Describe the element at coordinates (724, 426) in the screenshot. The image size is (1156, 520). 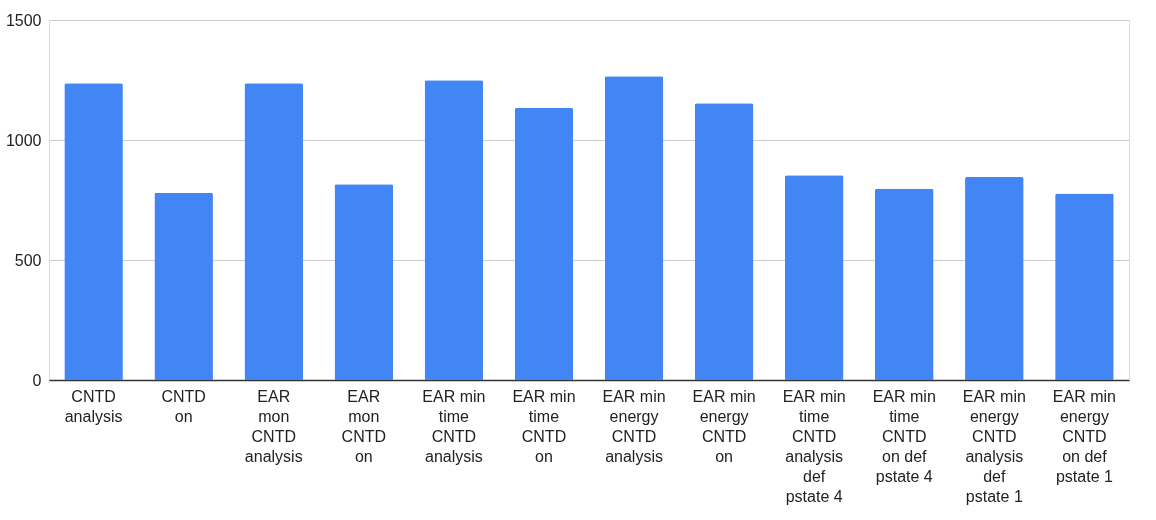
I see `x-tick-label: EAR min energy CNTD on` at that location.